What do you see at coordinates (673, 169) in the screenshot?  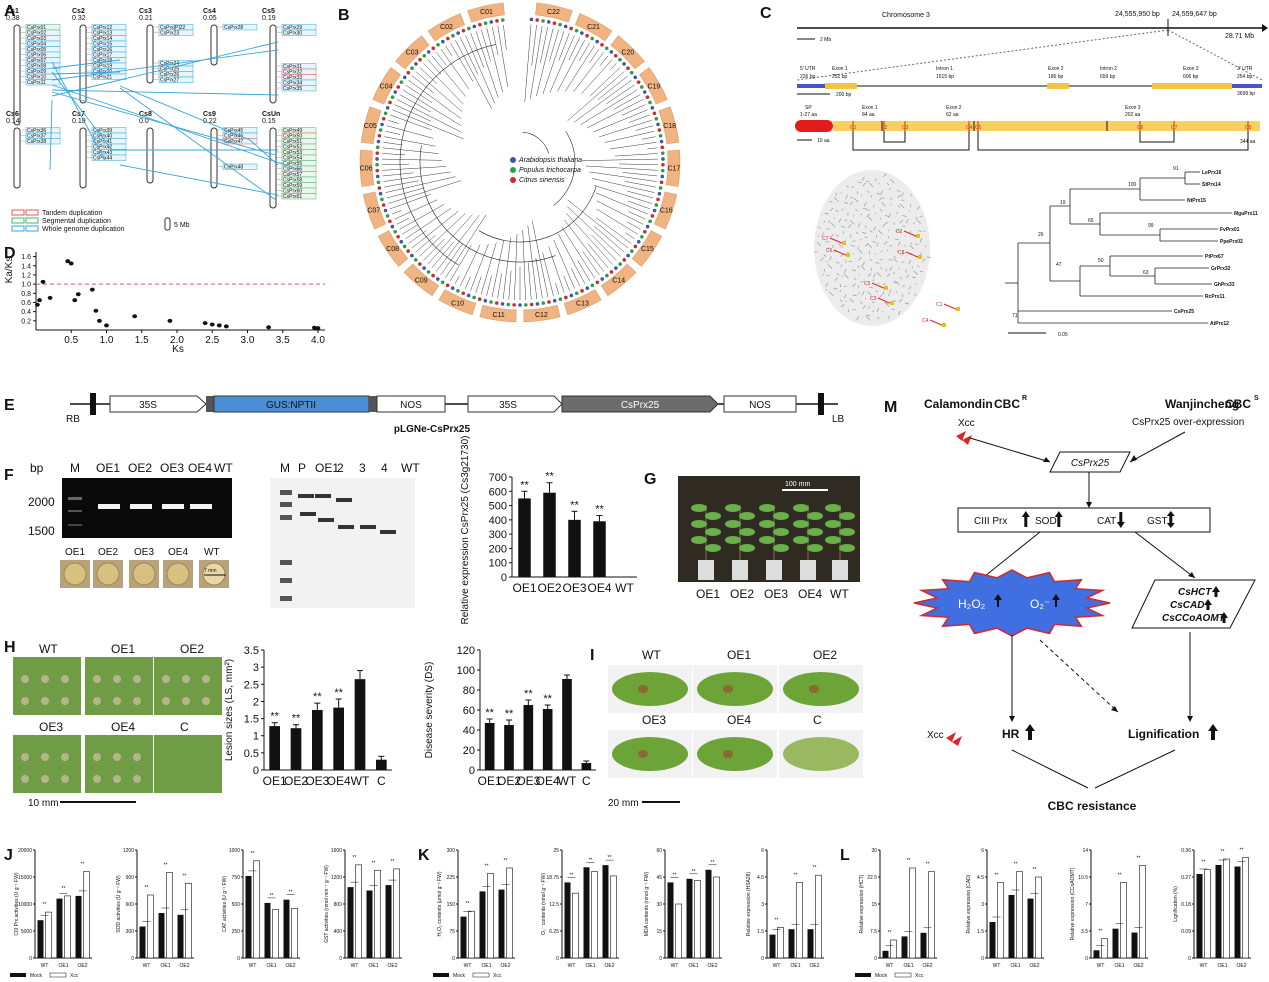 I see `clade-label: C17` at bounding box center [673, 169].